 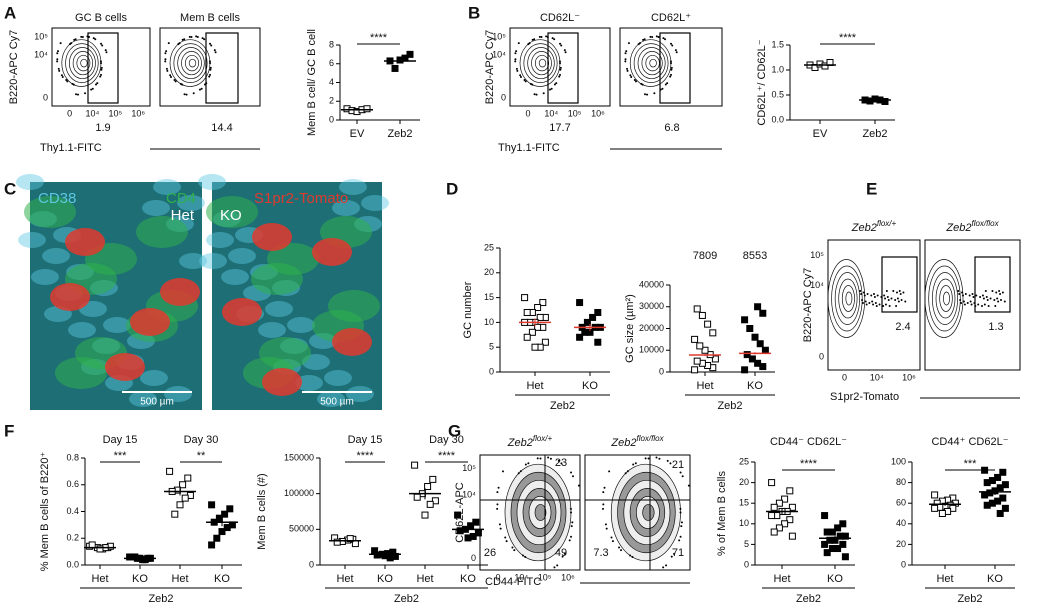 What do you see at coordinates (563, 68) in the screenshot?
I see `gate` at bounding box center [563, 68].